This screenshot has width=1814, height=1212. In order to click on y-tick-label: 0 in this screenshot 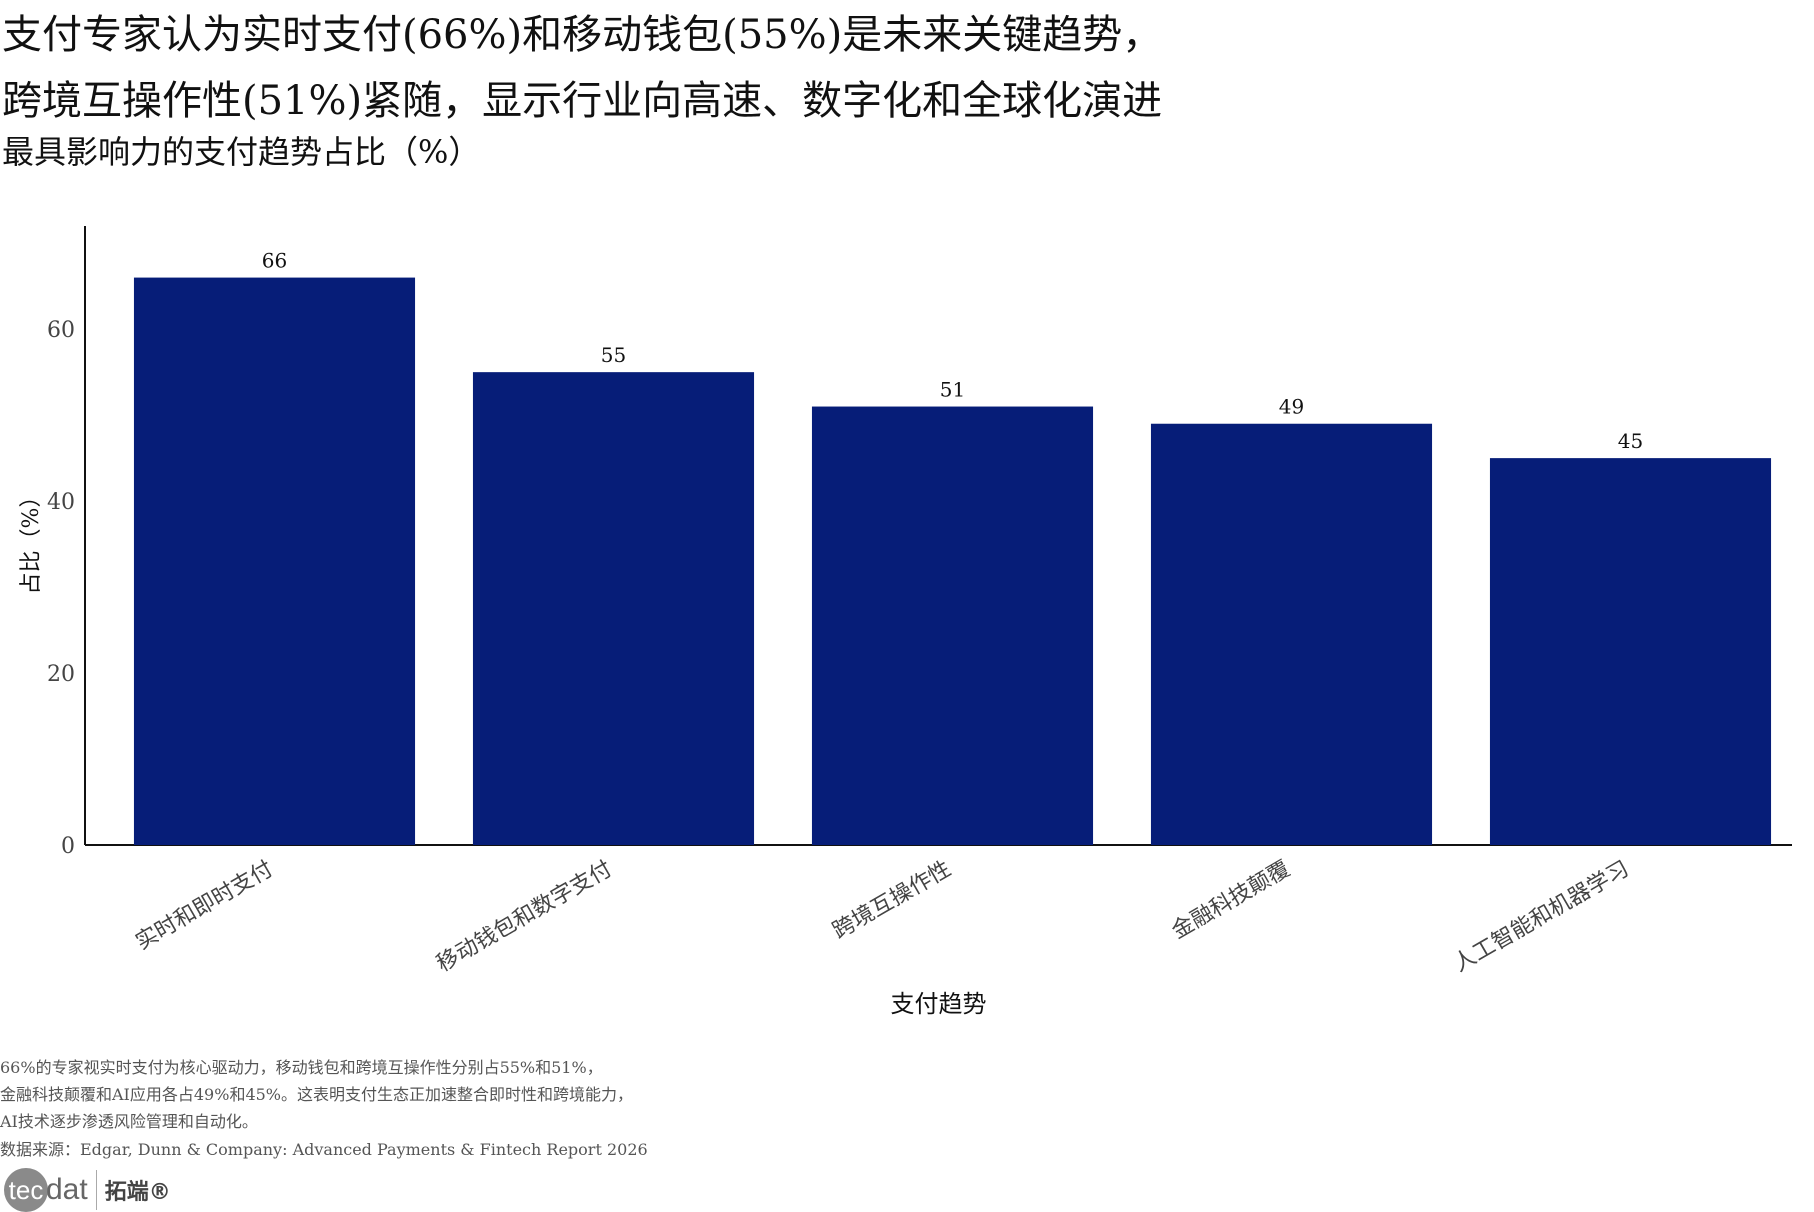, I will do `click(68, 846)`.